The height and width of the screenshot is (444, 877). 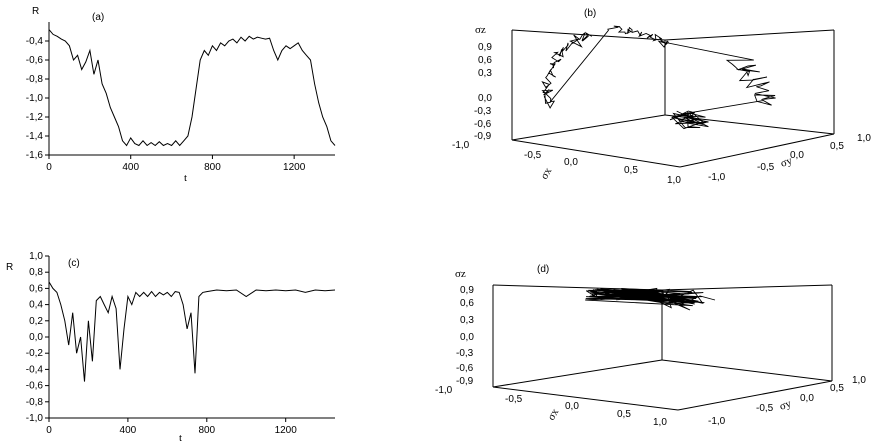 What do you see at coordinates (660, 422) in the screenshot?
I see `panel-d-xtick: 1,0` at bounding box center [660, 422].